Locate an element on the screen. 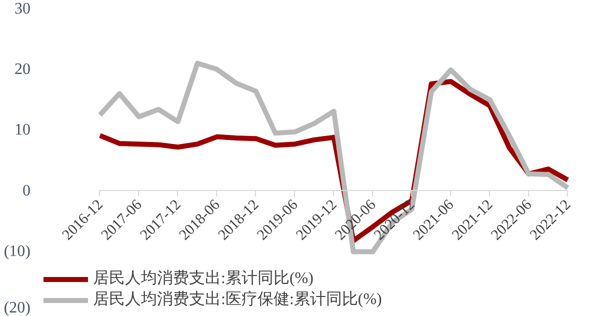  y-tick-label: (20) is located at coordinates (17, 308).